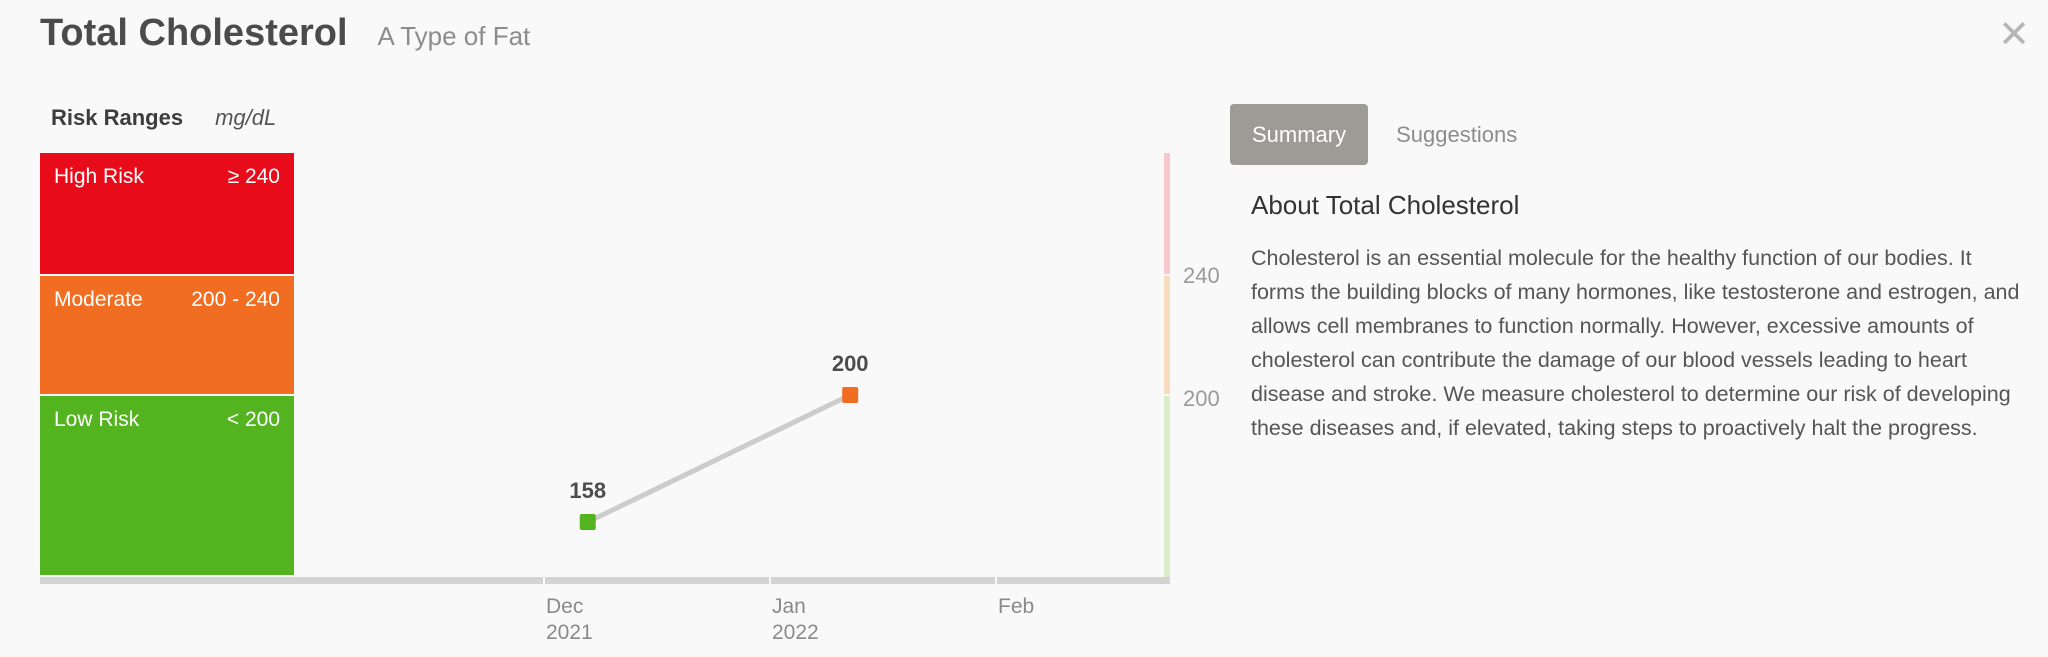 The width and height of the screenshot is (2048, 657). I want to click on x-axis-line, so click(605, 580).